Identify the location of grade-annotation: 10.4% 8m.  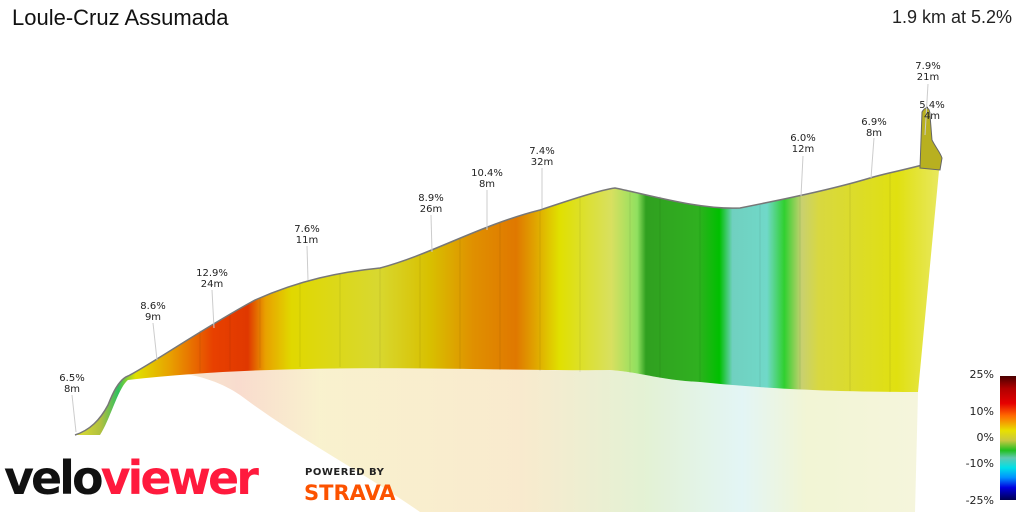
(487, 179).